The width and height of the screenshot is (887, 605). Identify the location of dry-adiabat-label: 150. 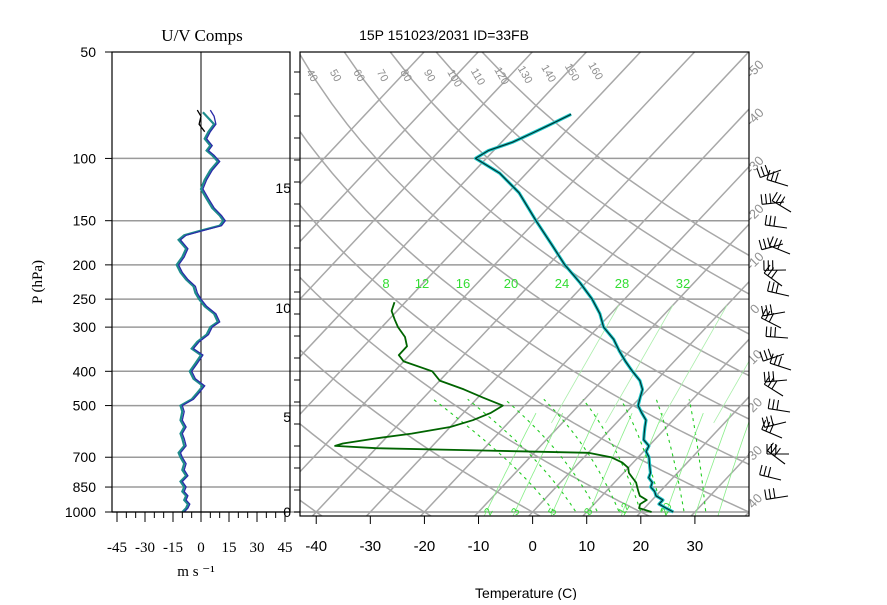
(572, 73).